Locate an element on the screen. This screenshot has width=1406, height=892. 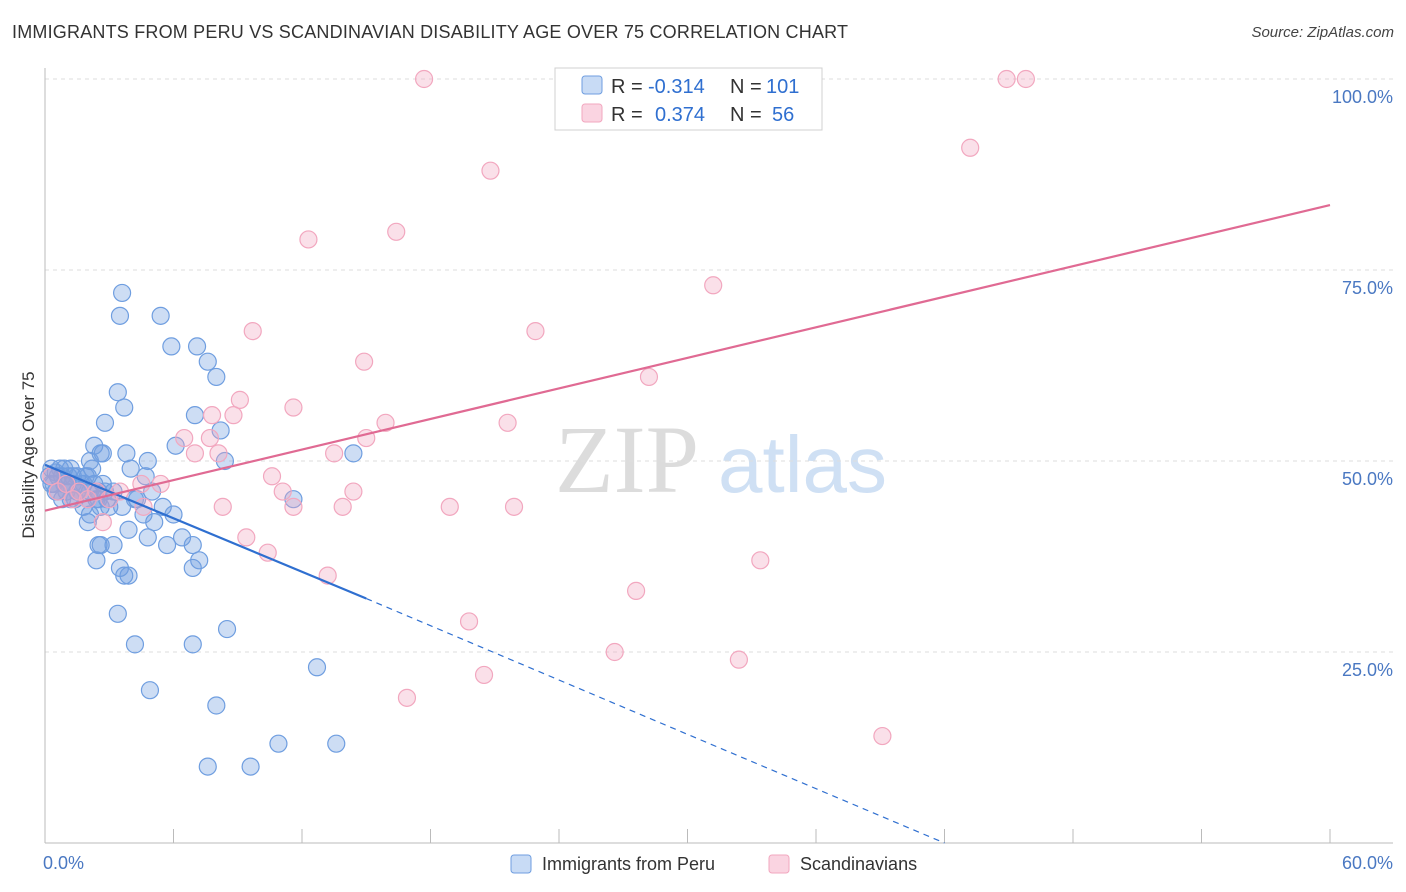
legend-r-label-pink: R = is located at coordinates (627, 115).